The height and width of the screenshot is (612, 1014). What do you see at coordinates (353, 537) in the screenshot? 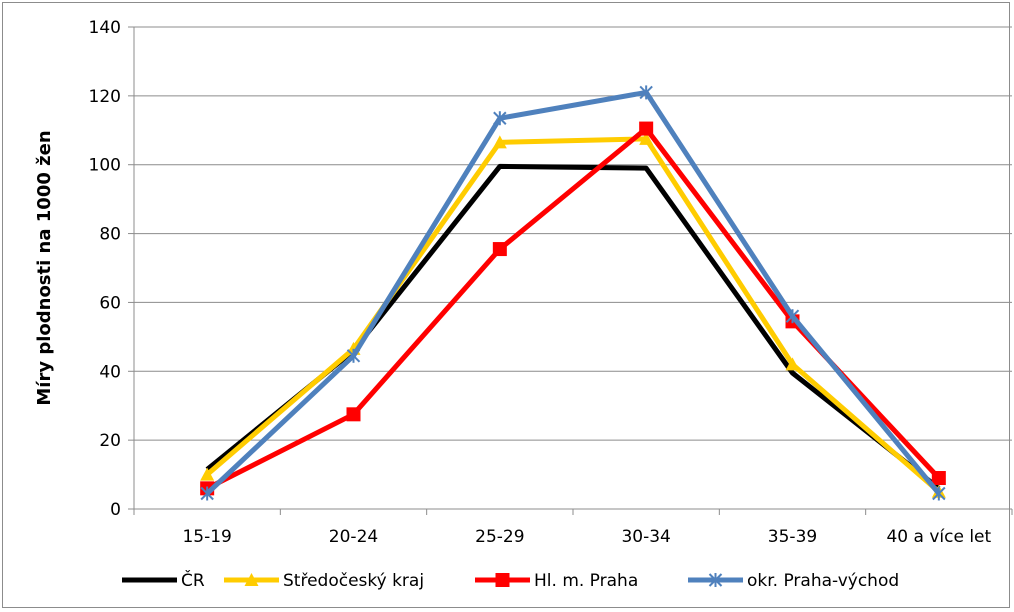
I see `x-tick-label: 20-24` at bounding box center [353, 537].